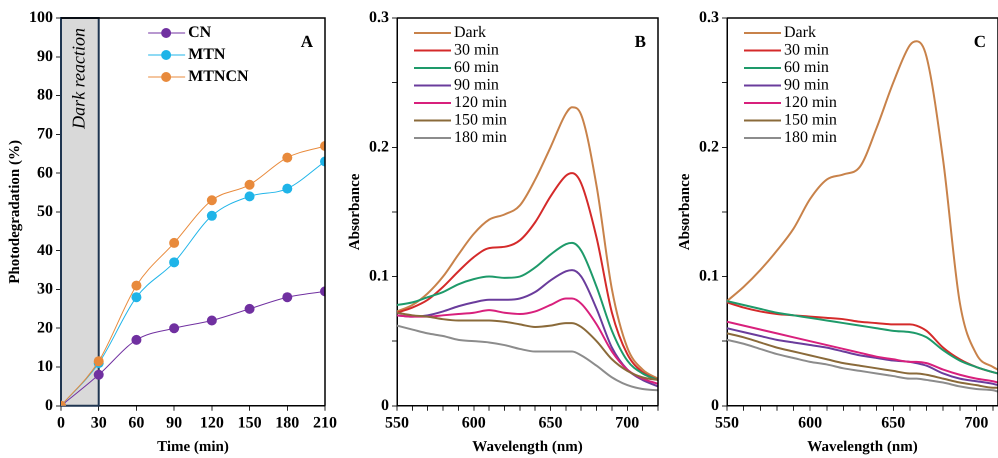 The height and width of the screenshot is (458, 998). I want to click on y-tick-label: 70, so click(45, 133).